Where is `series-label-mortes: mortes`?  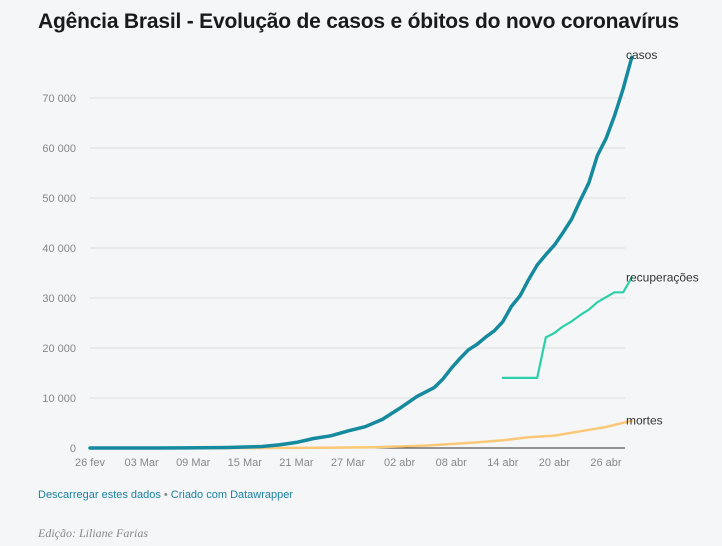
series-label-mortes: mortes is located at coordinates (644, 421).